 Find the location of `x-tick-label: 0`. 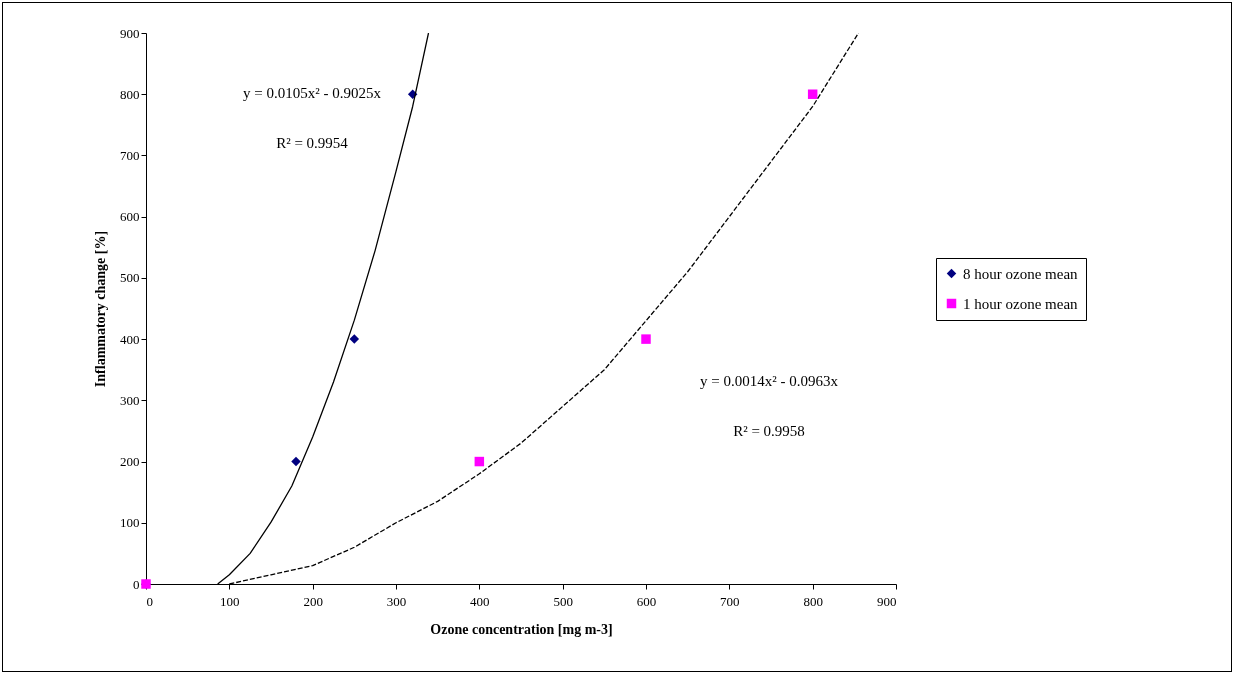

x-tick-label: 0 is located at coordinates (149, 601).